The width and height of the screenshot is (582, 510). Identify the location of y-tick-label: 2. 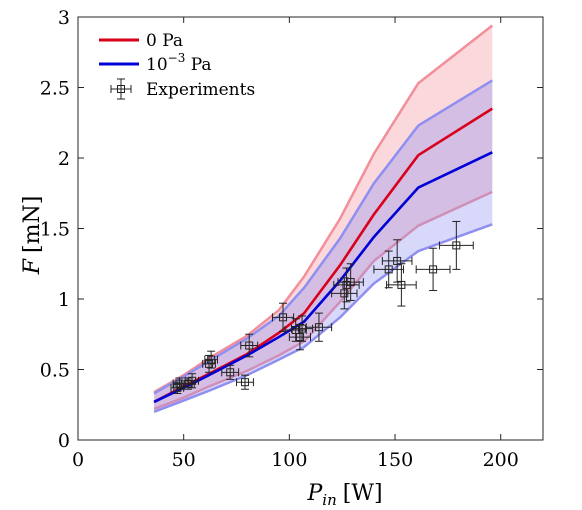
(64, 159).